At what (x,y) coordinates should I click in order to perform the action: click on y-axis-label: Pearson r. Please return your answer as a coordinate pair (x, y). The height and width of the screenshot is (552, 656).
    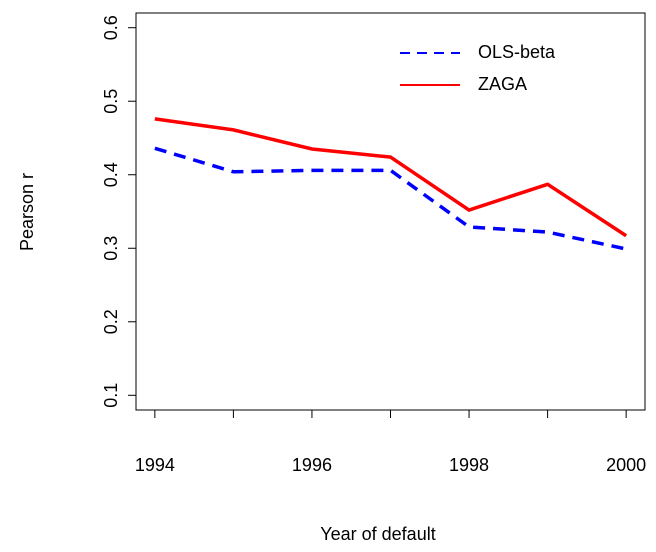
    Looking at the image, I should click on (27, 212).